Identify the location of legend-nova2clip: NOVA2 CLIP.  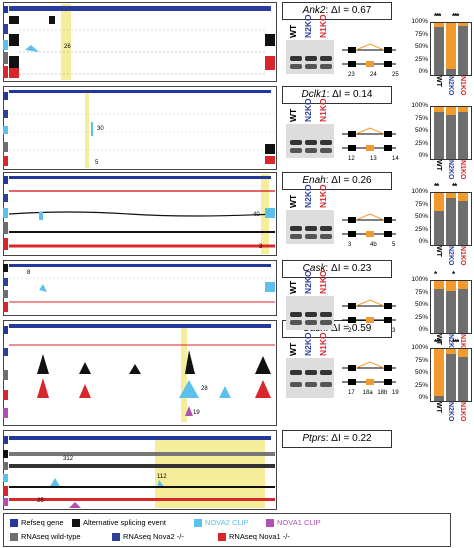
(221, 522).